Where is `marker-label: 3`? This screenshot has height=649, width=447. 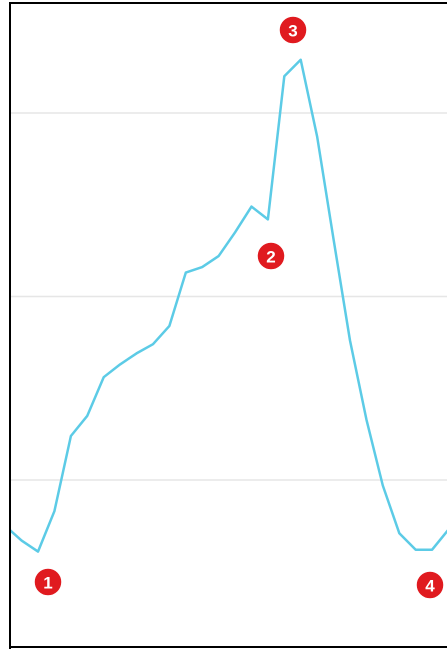 marker-label: 3 is located at coordinates (292, 31).